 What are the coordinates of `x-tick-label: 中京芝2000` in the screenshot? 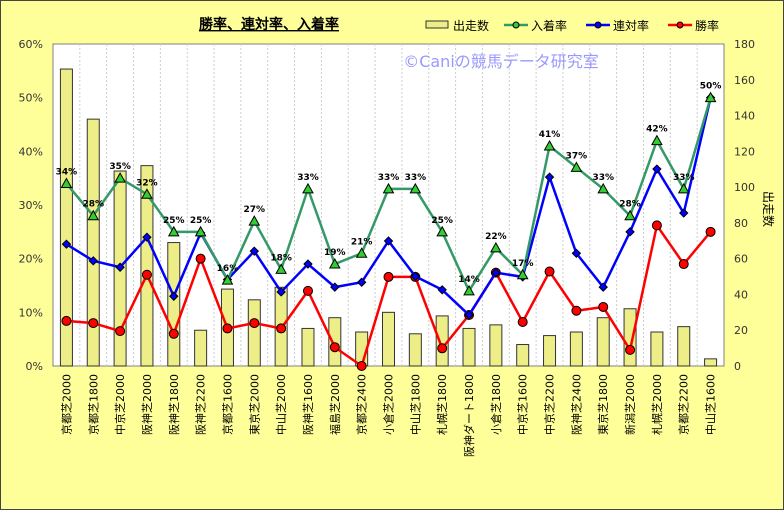 It's located at (120, 404).